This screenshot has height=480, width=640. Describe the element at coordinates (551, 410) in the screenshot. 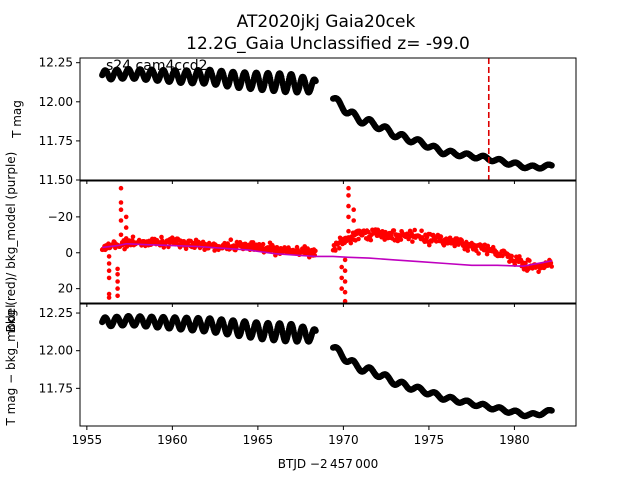

I see `bottom-data-point` at that location.